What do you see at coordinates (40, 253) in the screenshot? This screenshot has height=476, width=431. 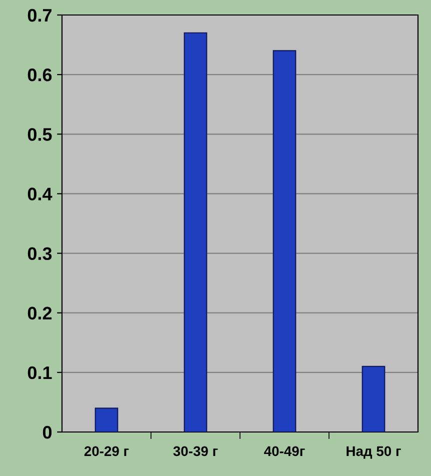 I see `y-tick-label: 0.3` at bounding box center [40, 253].